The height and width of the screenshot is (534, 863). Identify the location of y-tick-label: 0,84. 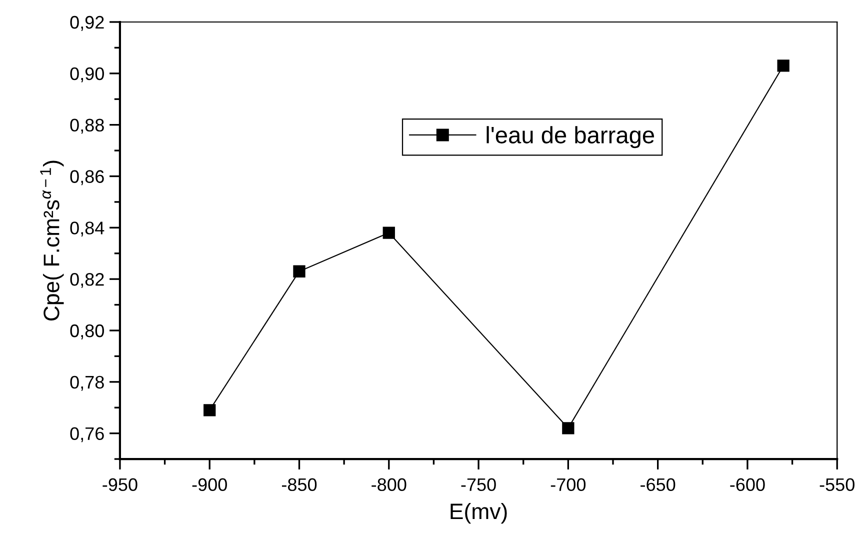
(87, 229).